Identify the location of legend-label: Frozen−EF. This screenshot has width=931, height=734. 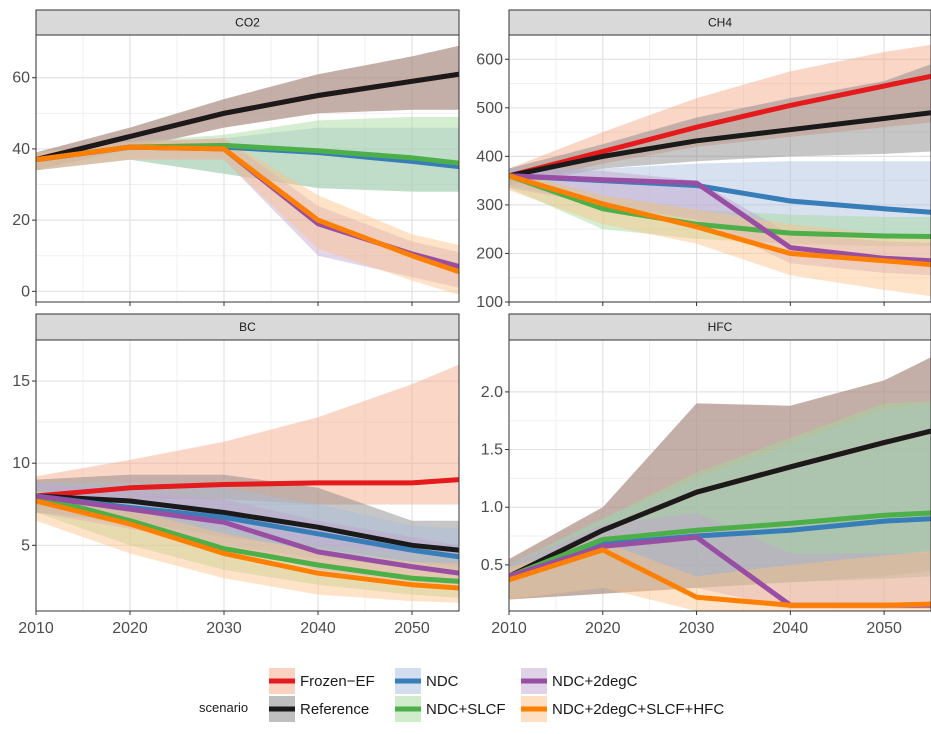
(337, 681).